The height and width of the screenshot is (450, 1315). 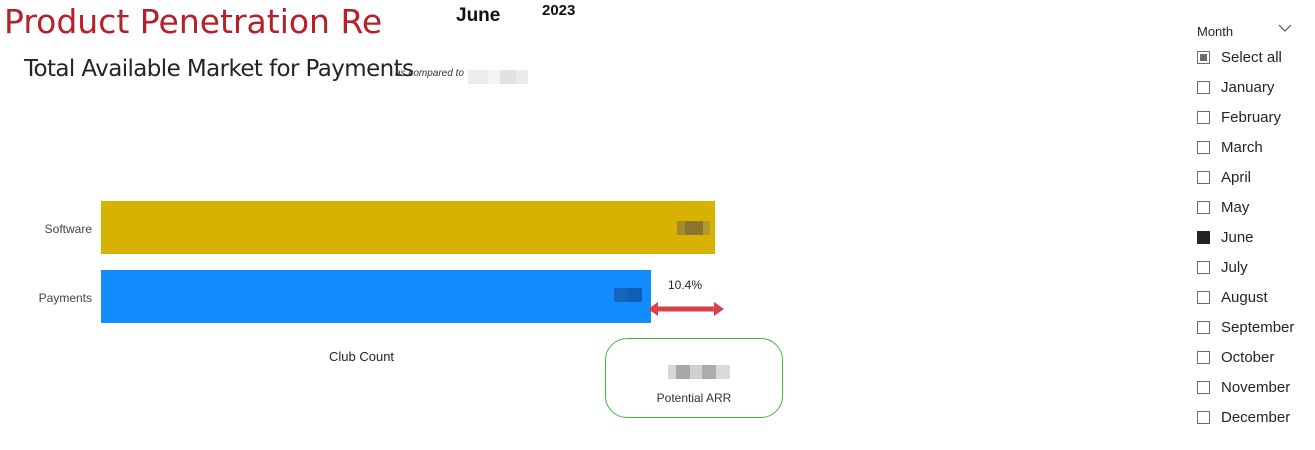 I want to click on redacted-arr-value, so click(x=699, y=372).